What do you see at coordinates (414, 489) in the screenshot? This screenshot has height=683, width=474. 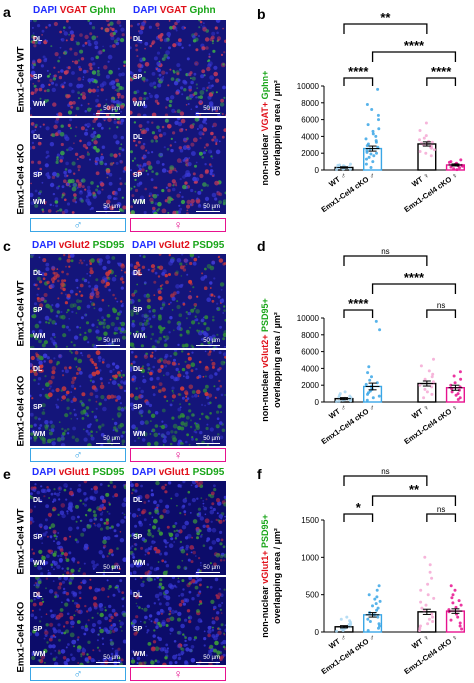 I see `significance-label: **` at bounding box center [414, 489].